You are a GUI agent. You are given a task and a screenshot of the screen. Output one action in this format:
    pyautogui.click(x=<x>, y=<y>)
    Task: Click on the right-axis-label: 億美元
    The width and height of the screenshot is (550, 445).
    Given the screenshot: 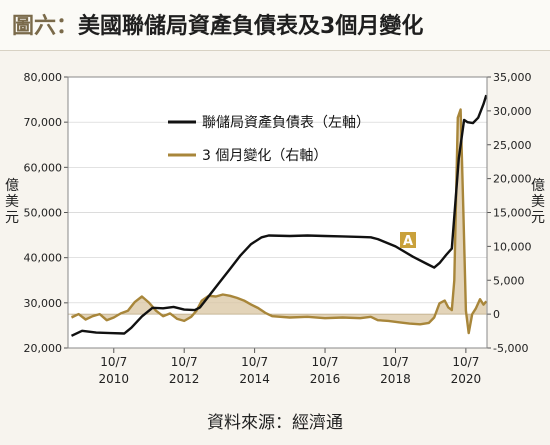 What is the action you would take?
    pyautogui.click(x=538, y=202)
    